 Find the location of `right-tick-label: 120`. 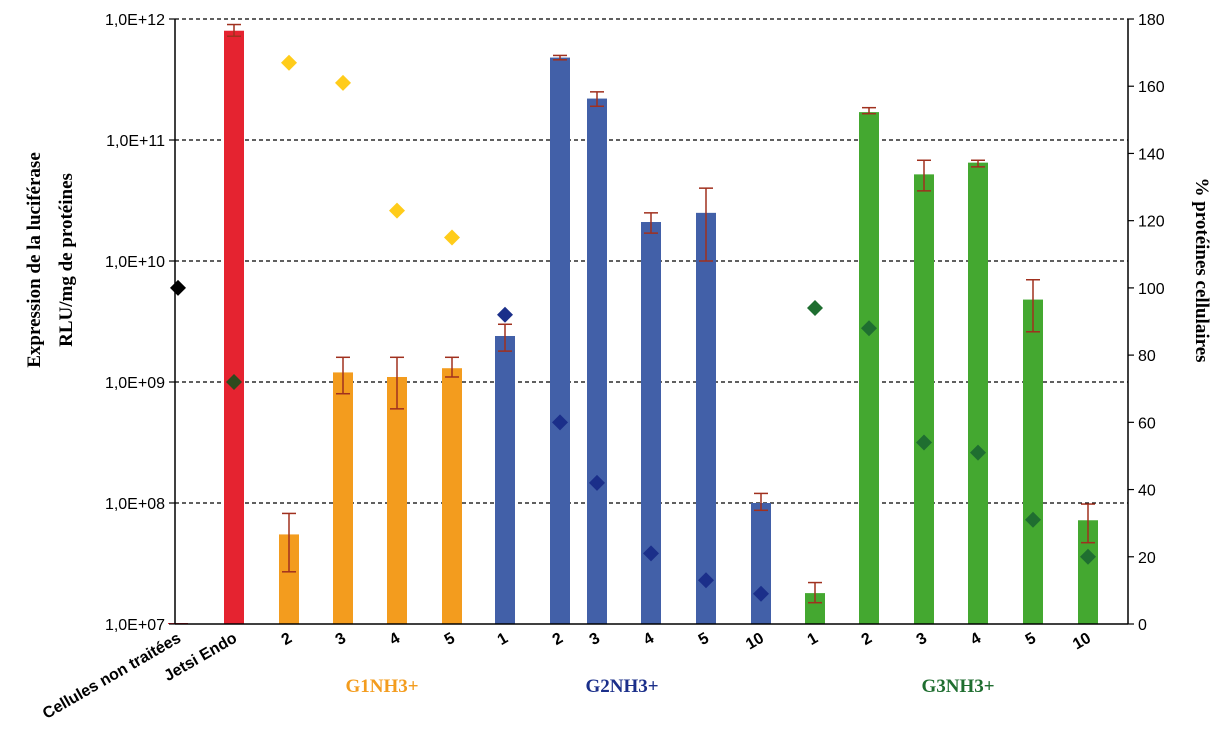

right-tick-label: 120 is located at coordinates (1151, 222).